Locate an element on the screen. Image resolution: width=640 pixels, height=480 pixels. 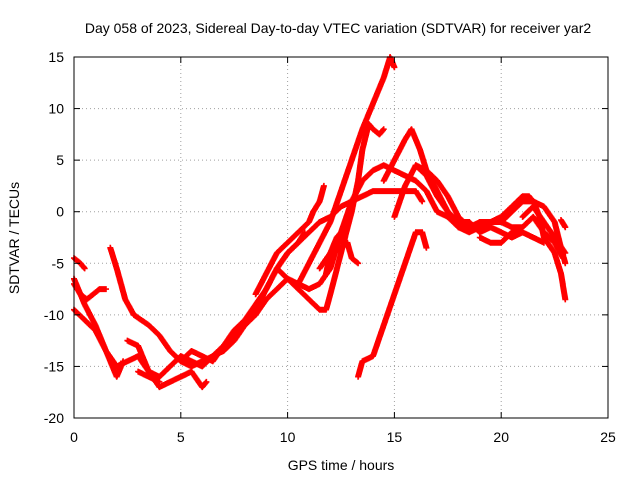
y-tick-label: 0 is located at coordinates (60, 212).